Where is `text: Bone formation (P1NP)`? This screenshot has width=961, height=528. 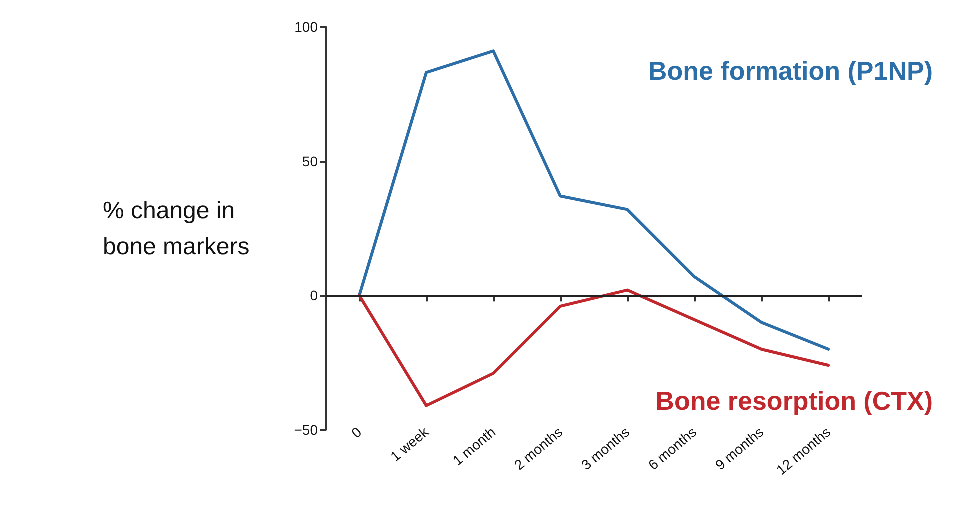 text: Bone formation (P1NP) is located at coordinates (791, 71).